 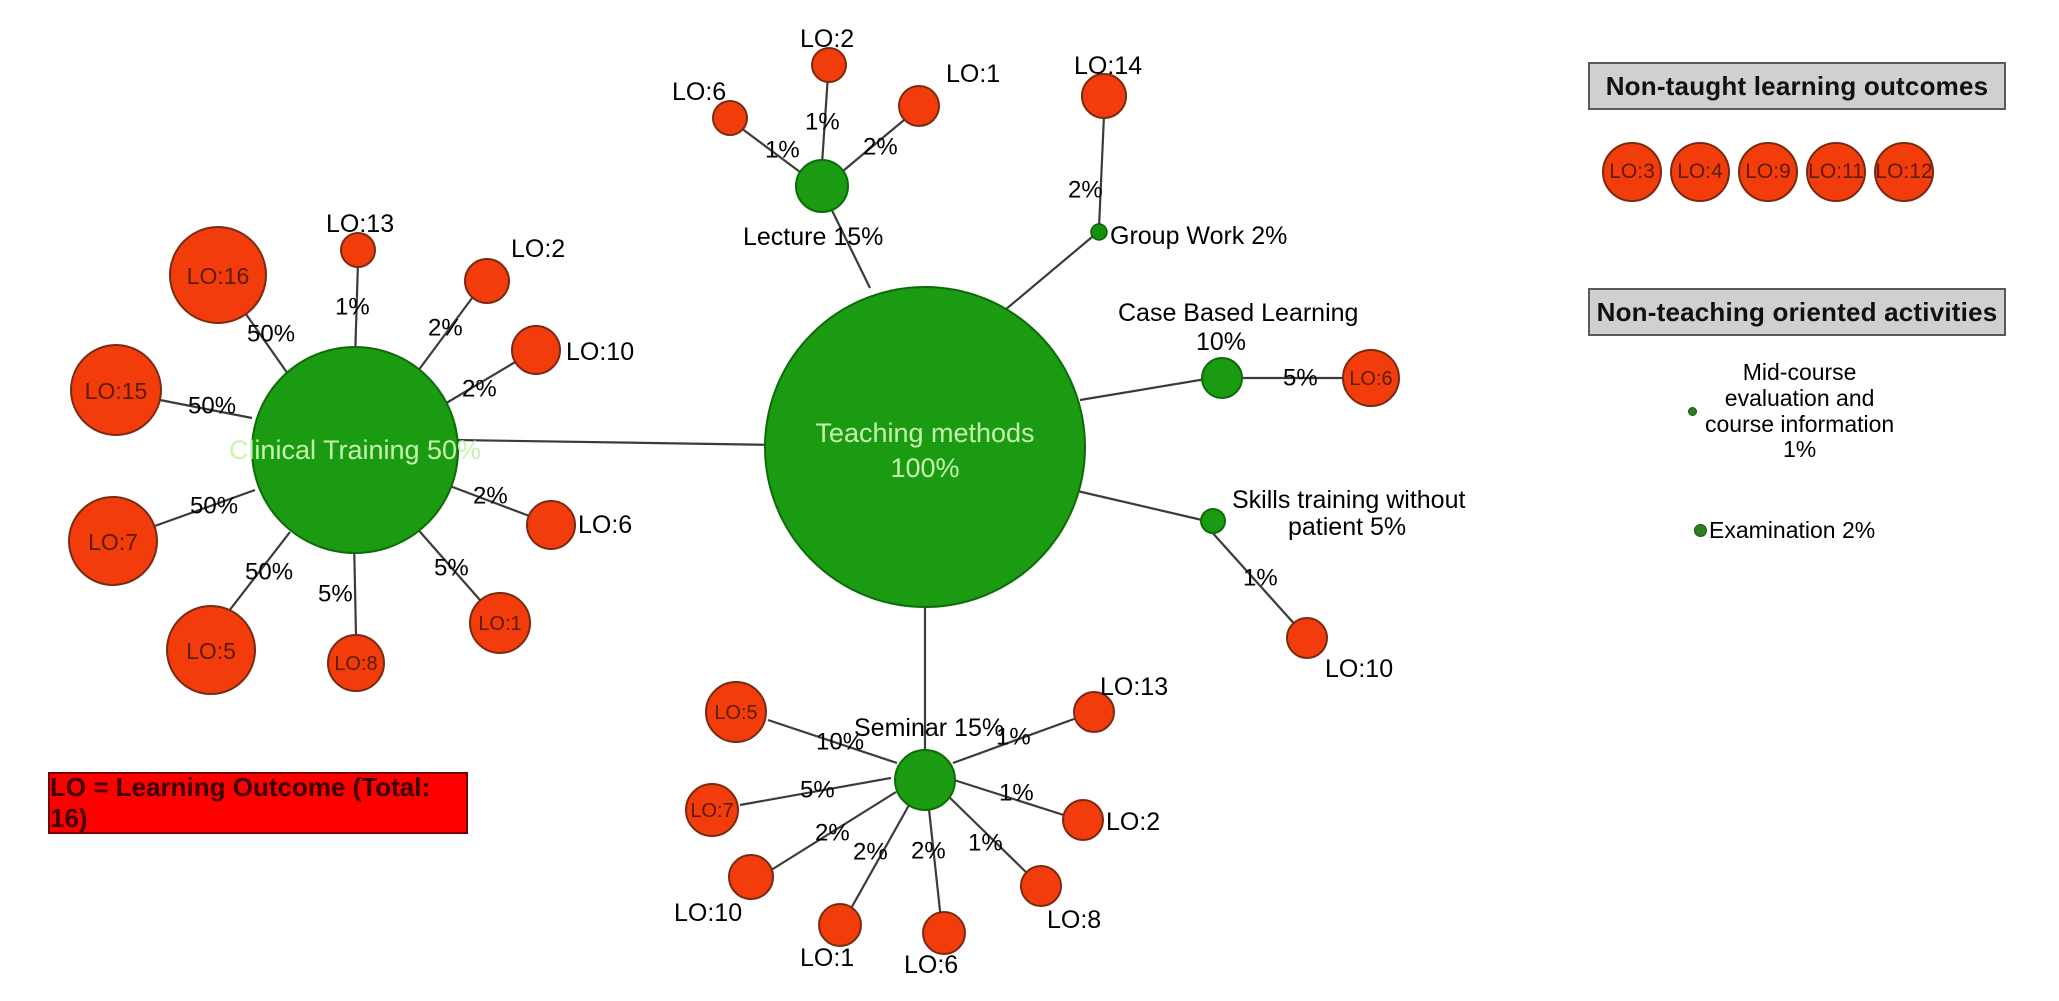 What do you see at coordinates (1700, 531) in the screenshot?
I see `green-dot-icon` at bounding box center [1700, 531].